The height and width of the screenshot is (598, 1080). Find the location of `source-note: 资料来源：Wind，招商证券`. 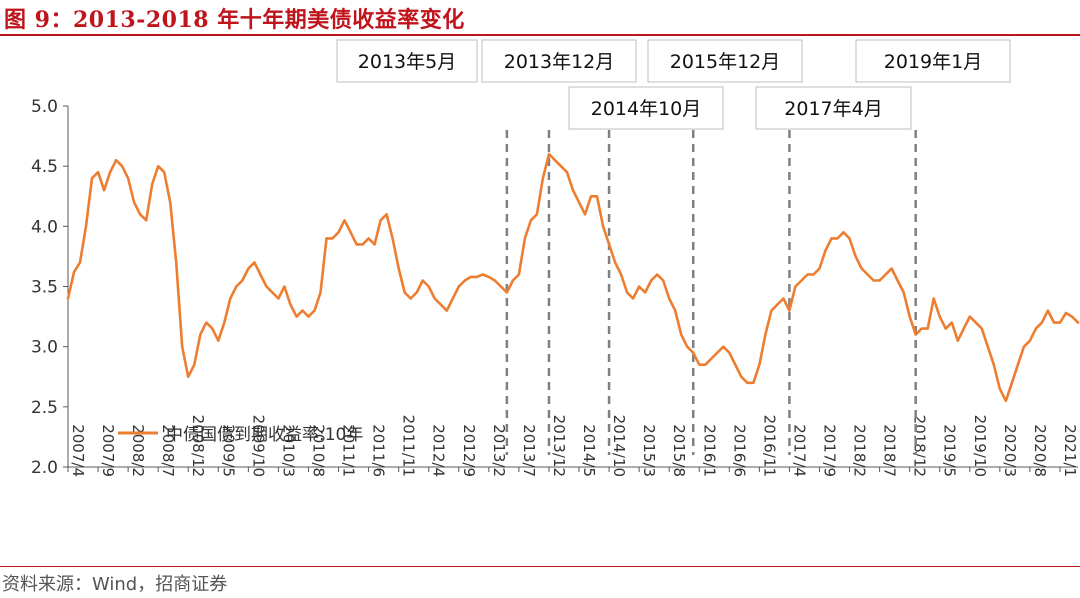

source-note: 资料来源：Wind，招商证券 is located at coordinates (115, 584).